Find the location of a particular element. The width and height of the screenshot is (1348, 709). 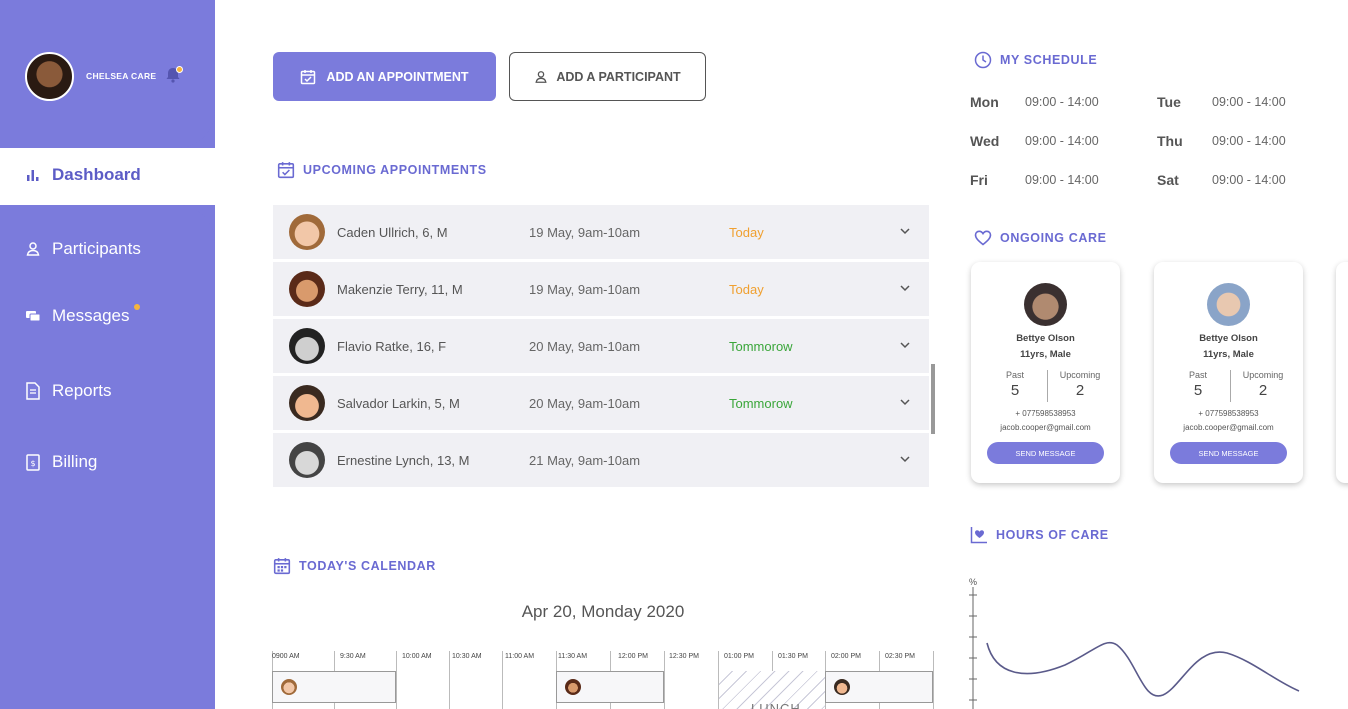

sidebar-item-participants: Participants is located at coordinates (107, 249).